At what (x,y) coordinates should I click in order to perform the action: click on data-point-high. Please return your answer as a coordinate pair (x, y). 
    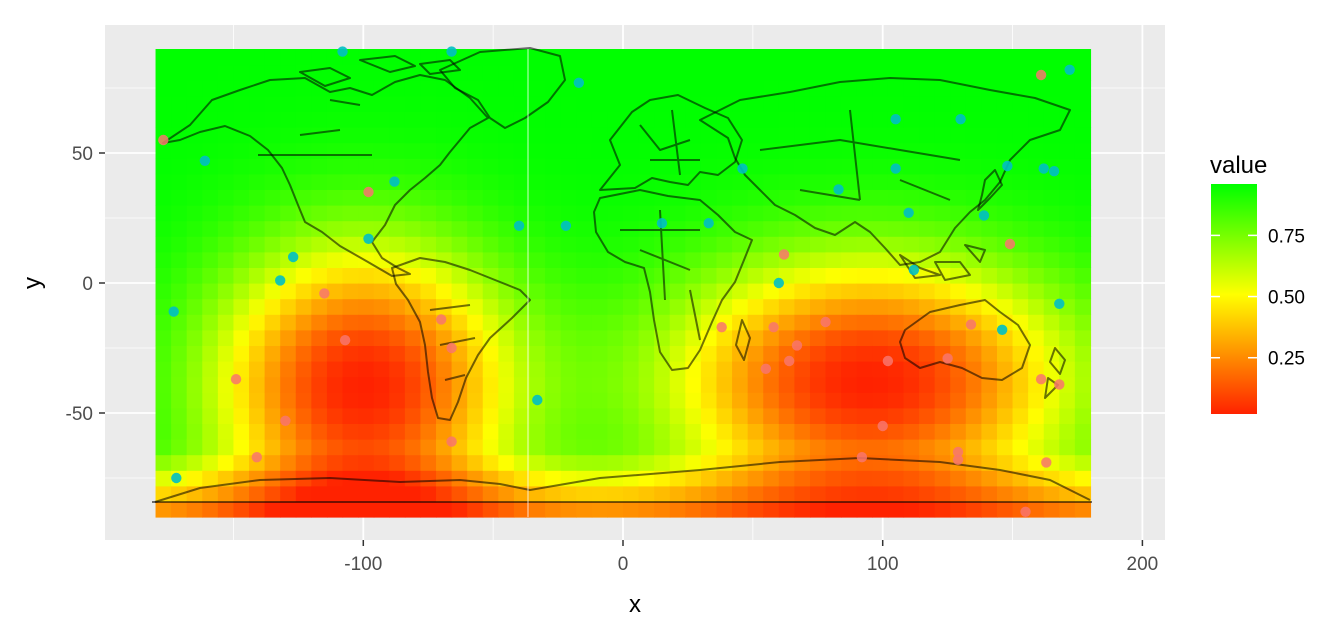
    Looking at the image, I should click on (176, 478).